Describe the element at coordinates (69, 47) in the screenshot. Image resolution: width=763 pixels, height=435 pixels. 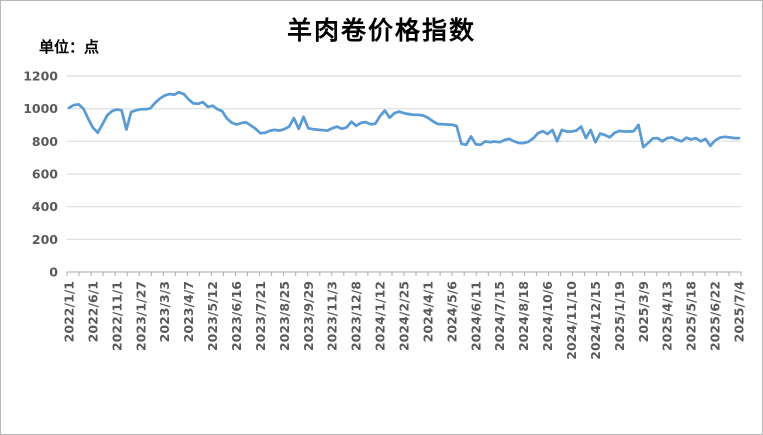
I see `unit-label: 单位：点` at that location.